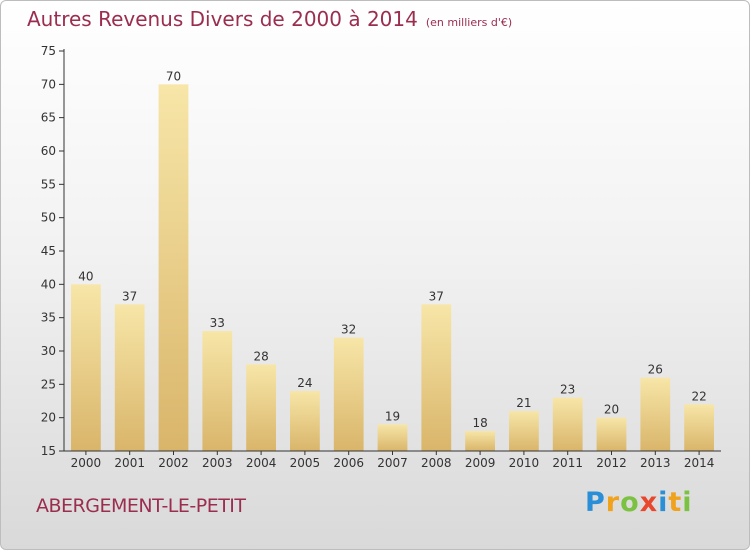 The height and width of the screenshot is (550, 750). What do you see at coordinates (141, 506) in the screenshot?
I see `place-name: ABERGEMENT-LE-PETIT` at bounding box center [141, 506].